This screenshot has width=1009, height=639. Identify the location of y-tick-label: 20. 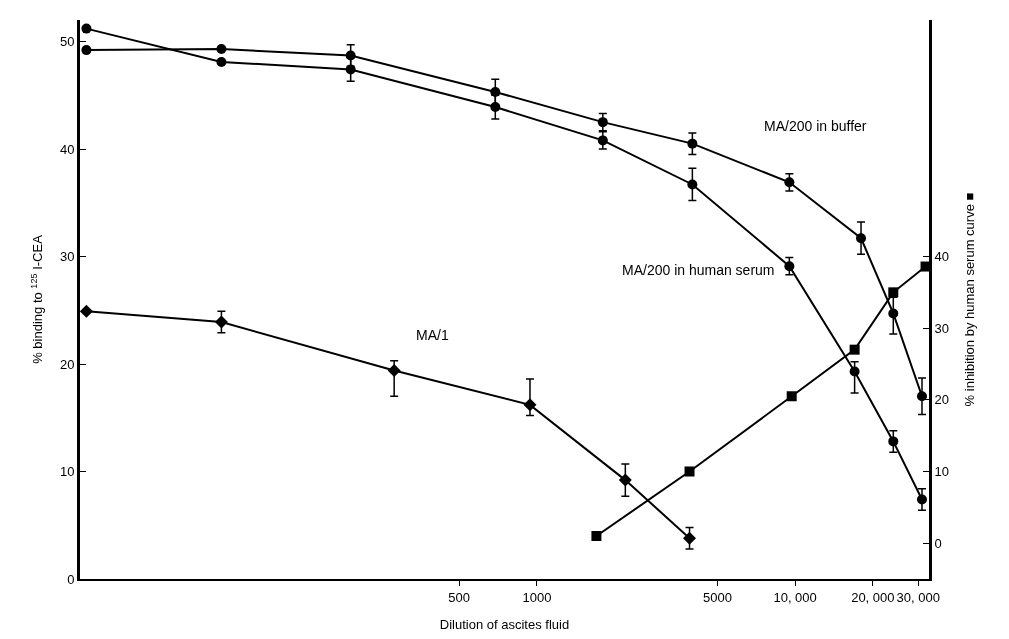
(67, 364).